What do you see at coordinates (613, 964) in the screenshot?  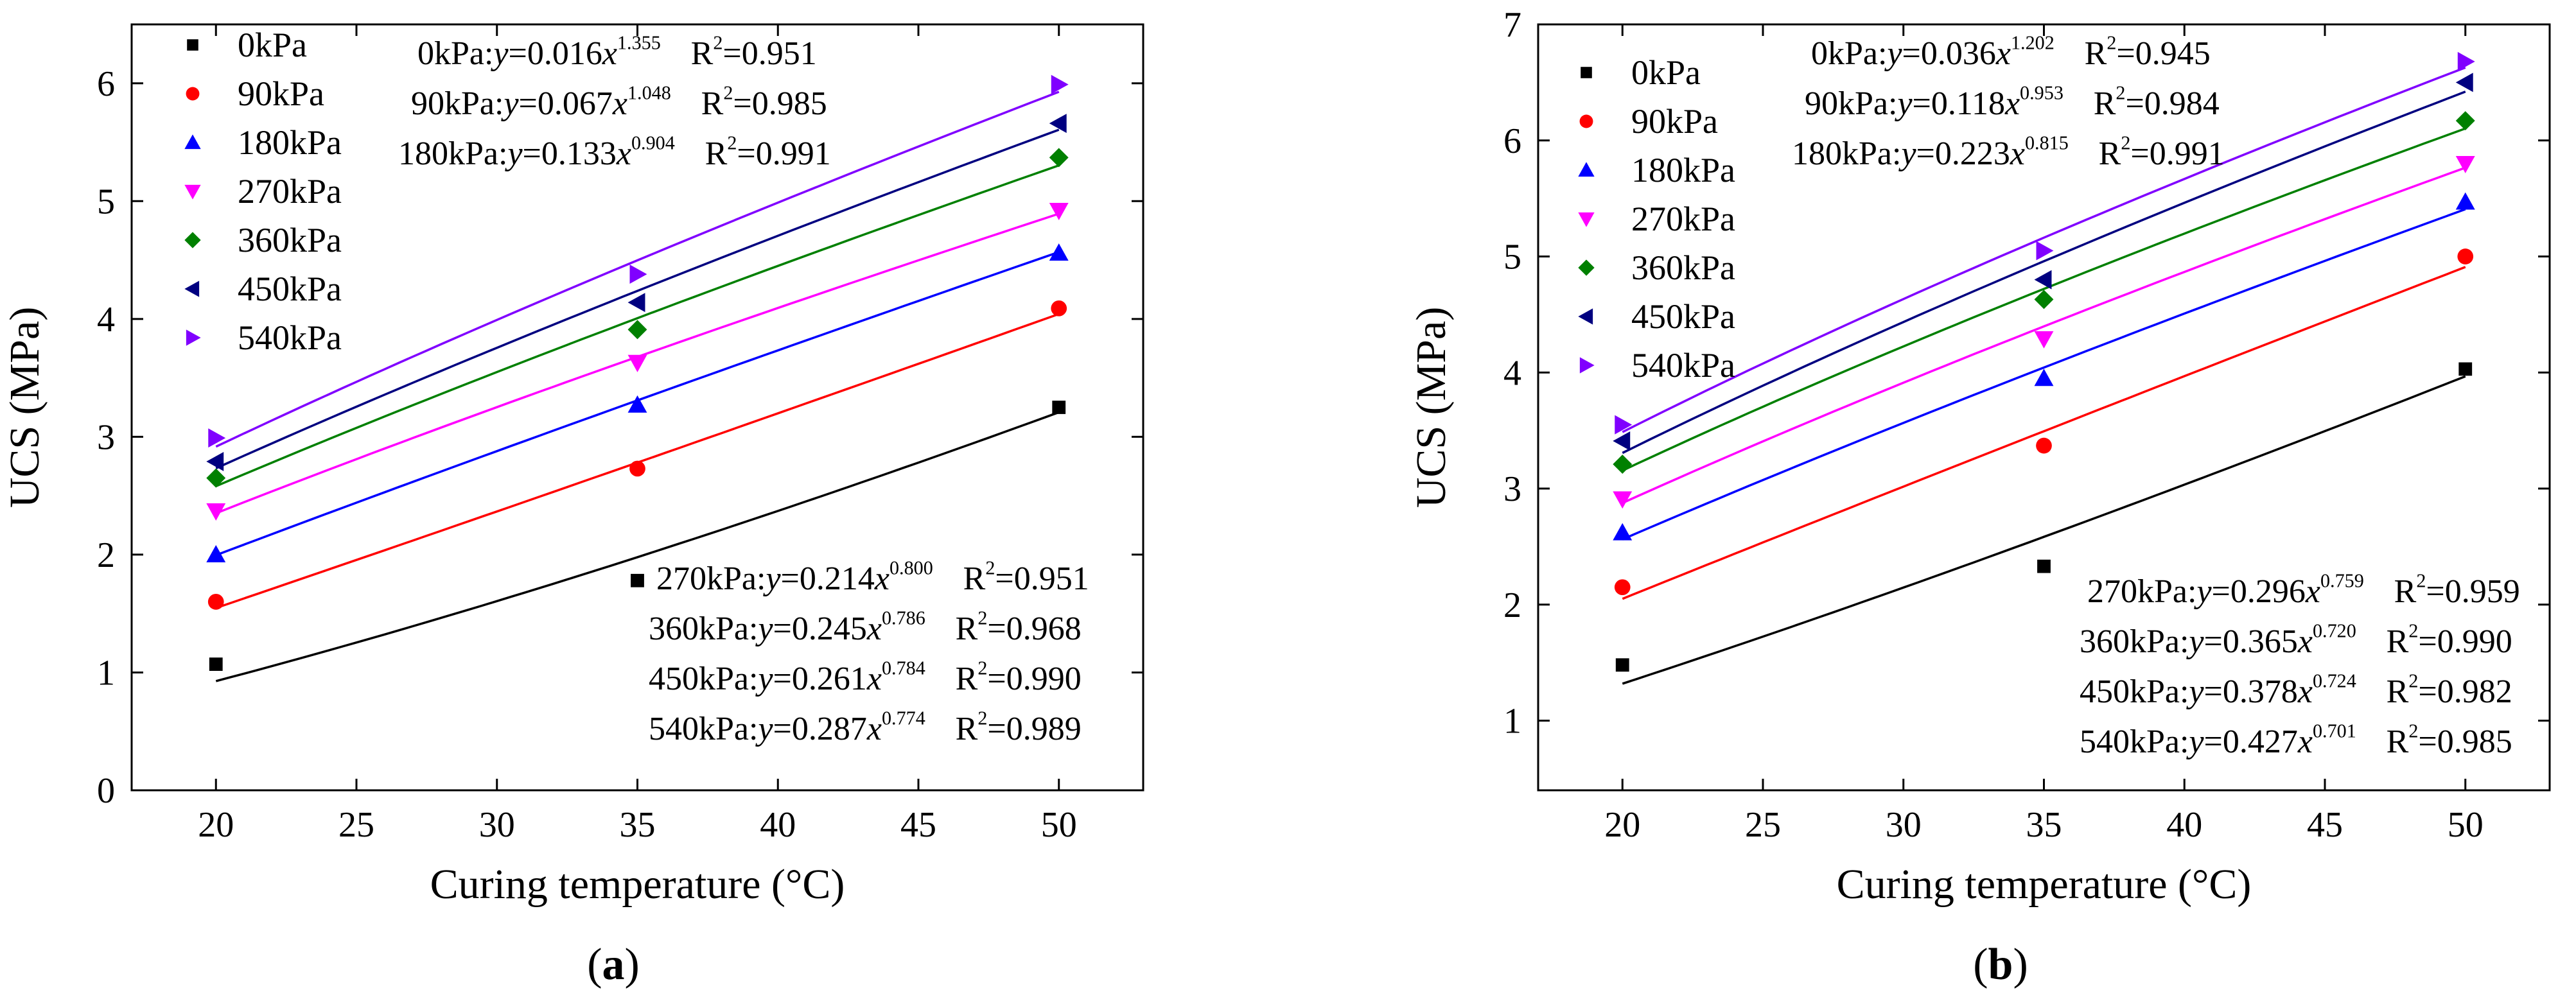 I see `panel-label: (a)` at bounding box center [613, 964].